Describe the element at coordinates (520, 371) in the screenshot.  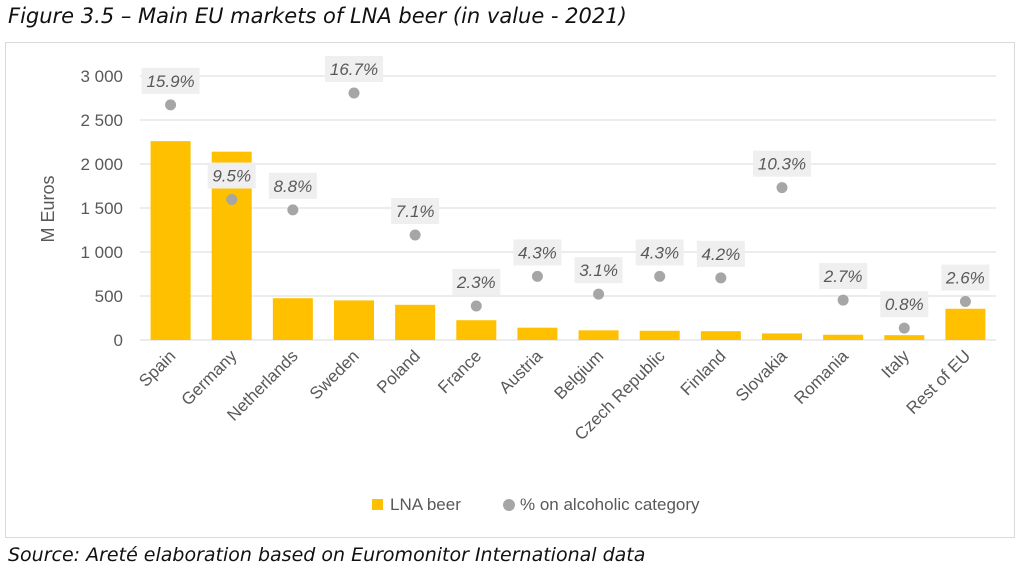
I see `x-tick-label: Austria` at that location.